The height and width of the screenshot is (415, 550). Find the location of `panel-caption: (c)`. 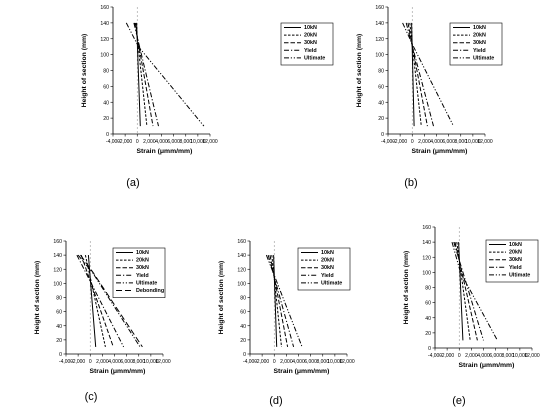

panel-caption: (c) is located at coordinates (91, 397).